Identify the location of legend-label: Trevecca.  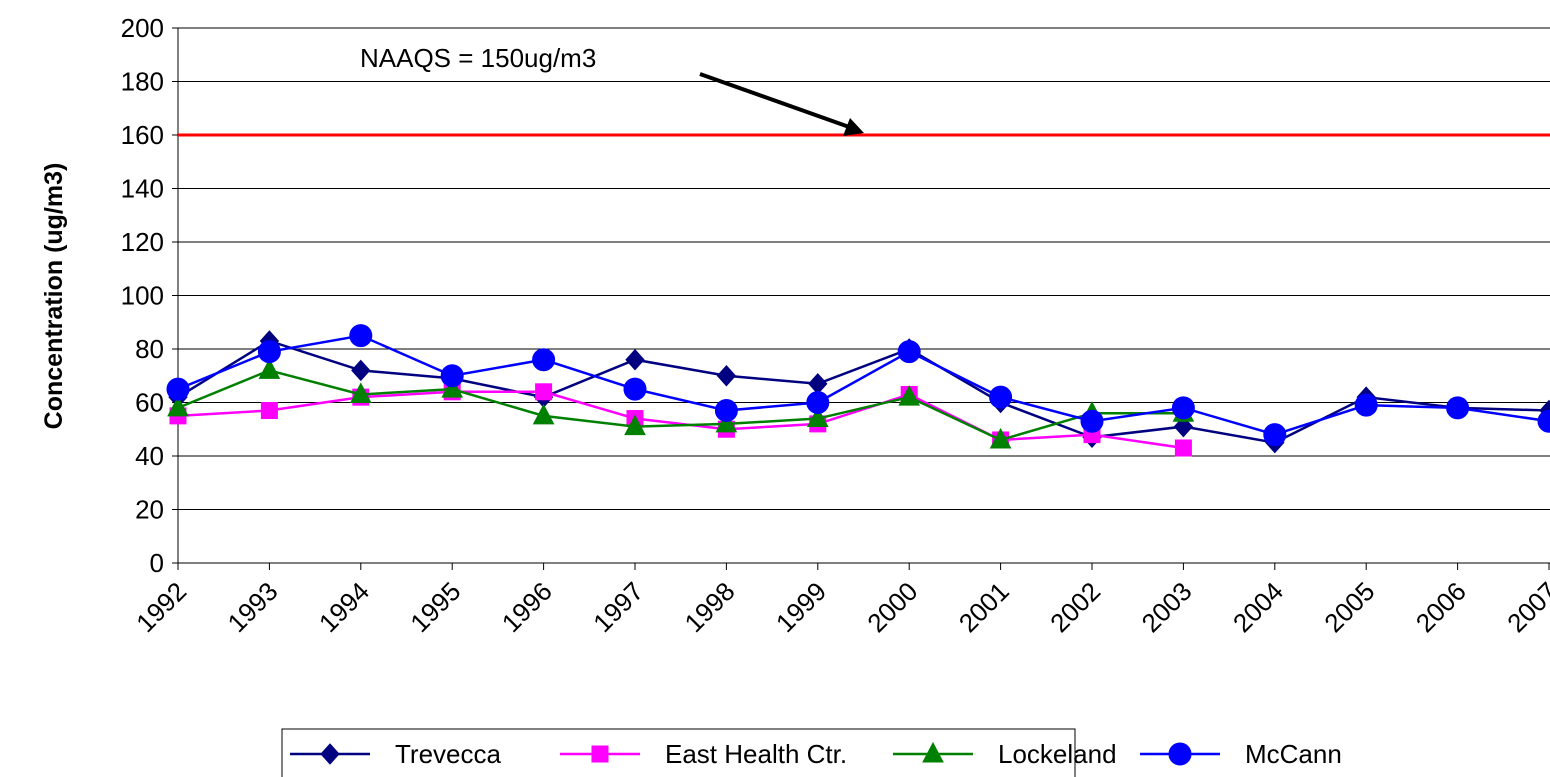
(448, 754).